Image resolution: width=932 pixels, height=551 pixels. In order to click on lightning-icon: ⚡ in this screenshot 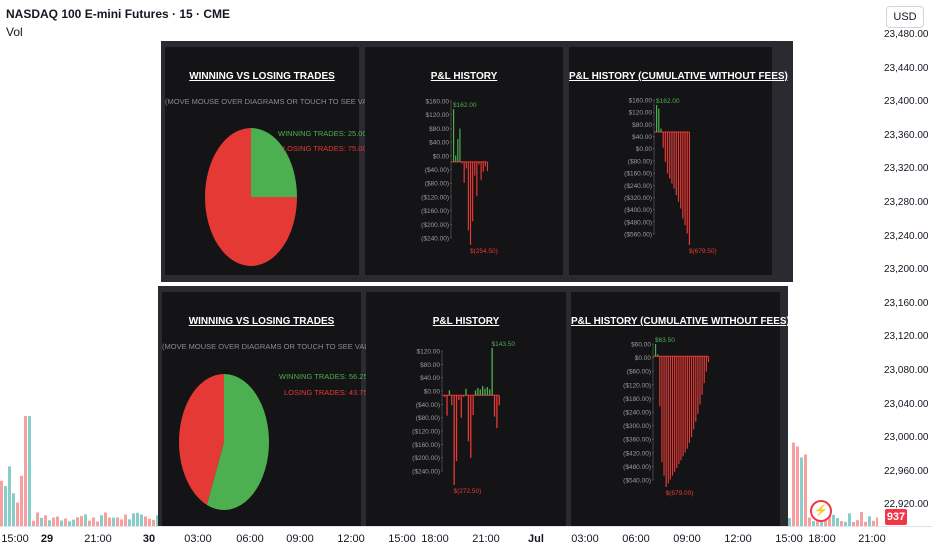, I will do `click(821, 511)`.